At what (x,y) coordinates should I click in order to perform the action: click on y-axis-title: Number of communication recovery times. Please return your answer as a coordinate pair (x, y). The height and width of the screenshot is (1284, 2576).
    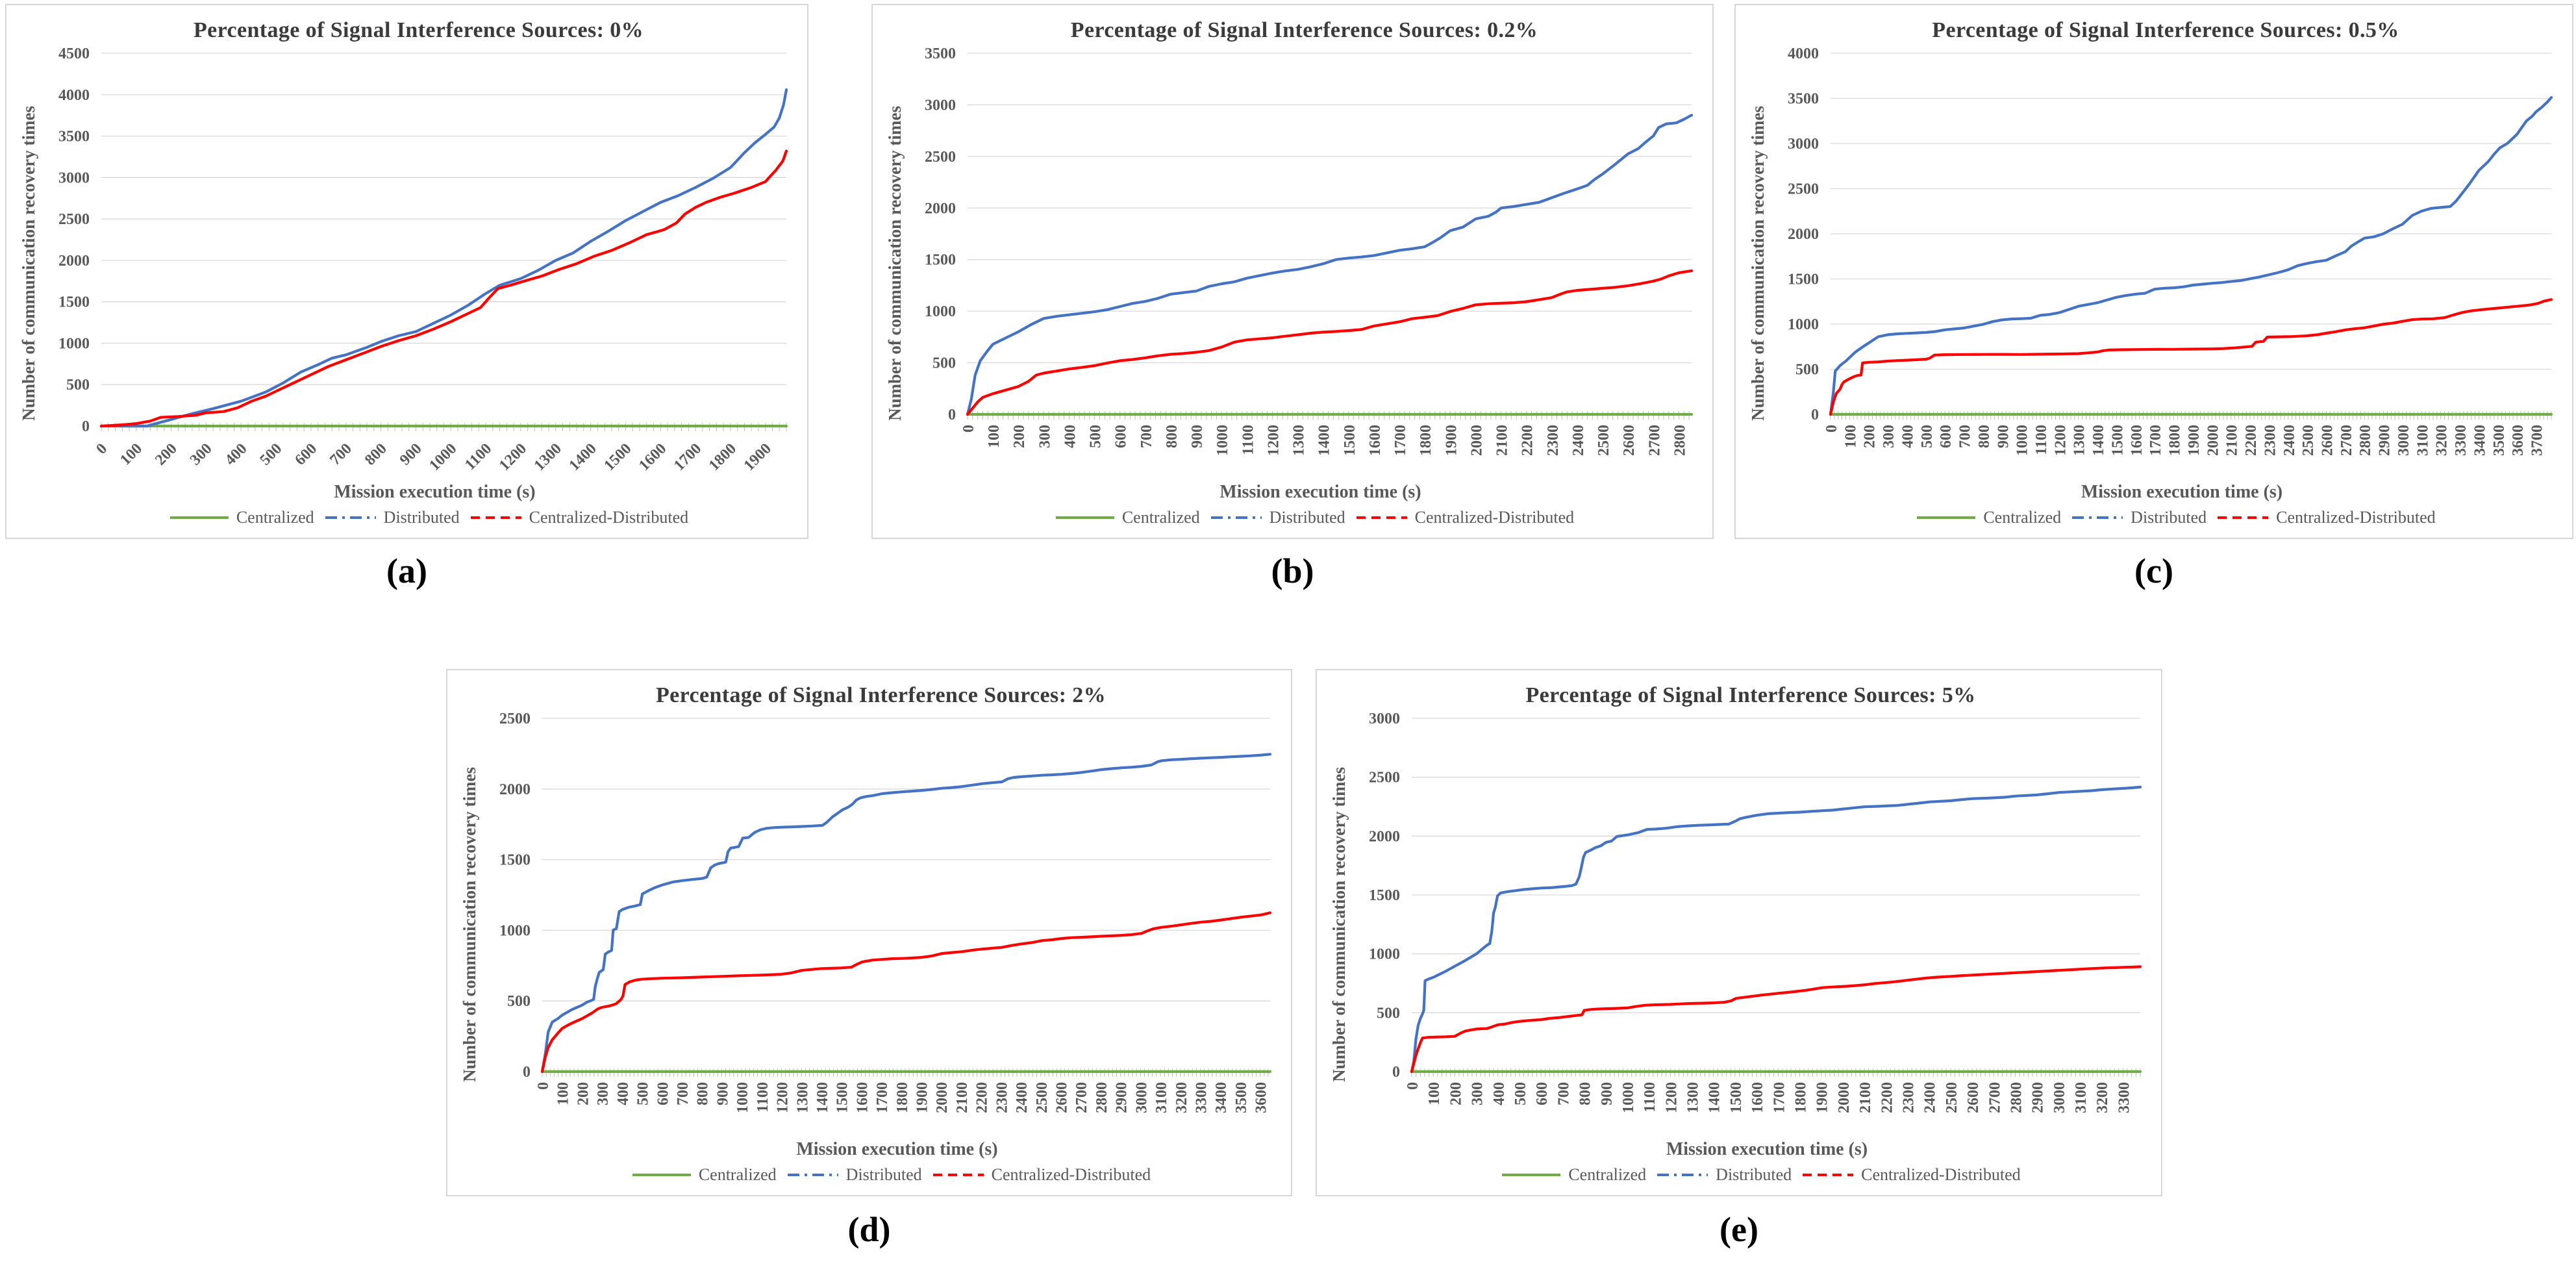
    Looking at the image, I should click on (1339, 924).